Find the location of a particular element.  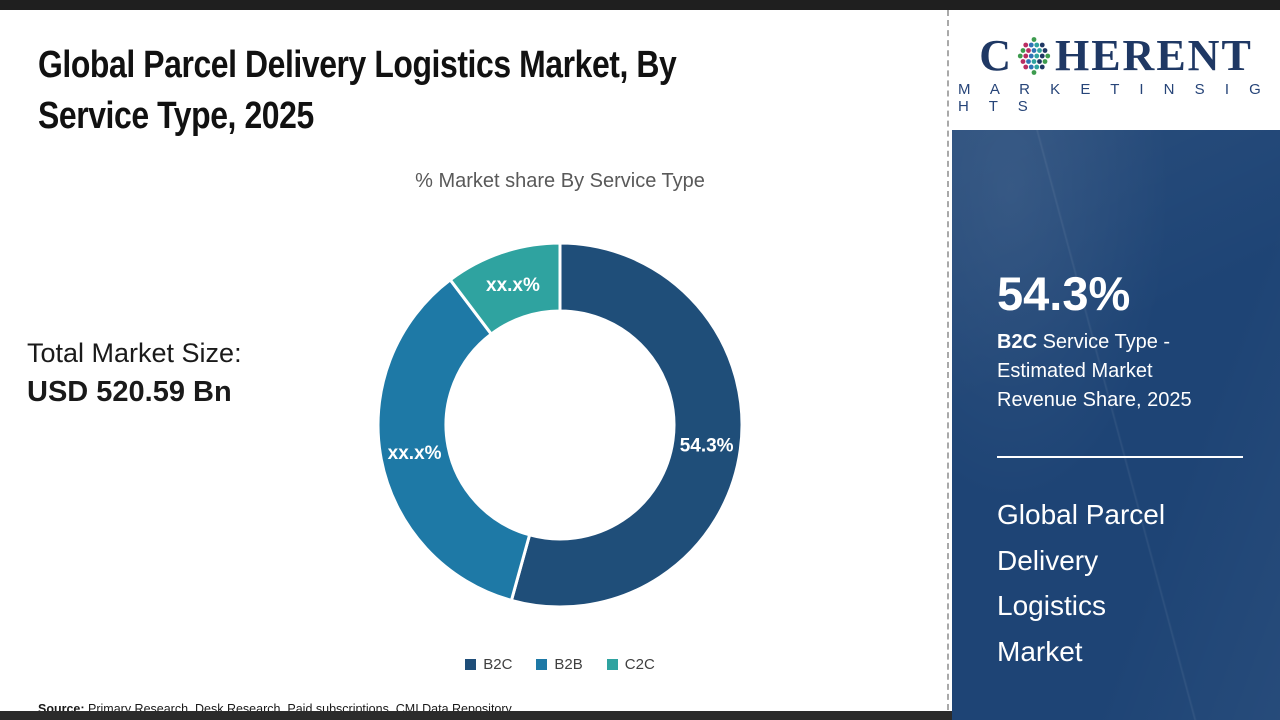

legend-item-b2b: B2B is located at coordinates (559, 664).